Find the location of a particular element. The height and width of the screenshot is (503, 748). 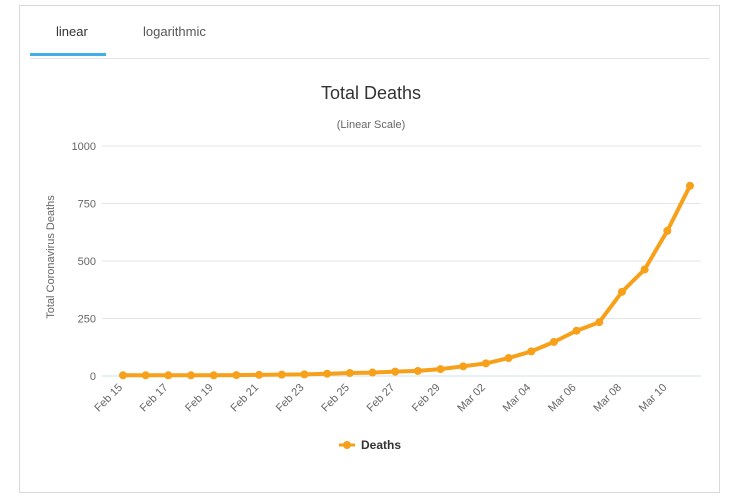

y-tick-label-250: 250 is located at coordinates (87, 320).